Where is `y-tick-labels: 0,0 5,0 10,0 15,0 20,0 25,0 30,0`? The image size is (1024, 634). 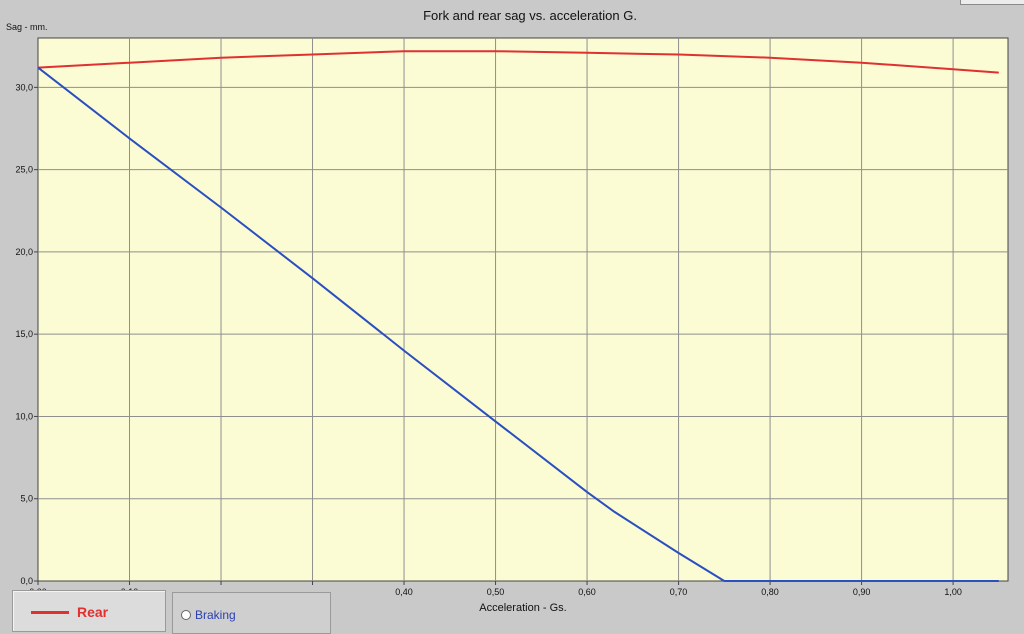
y-tick-labels: 0,0 5,0 10,0 15,0 20,0 25,0 30,0 is located at coordinates (26, 334).